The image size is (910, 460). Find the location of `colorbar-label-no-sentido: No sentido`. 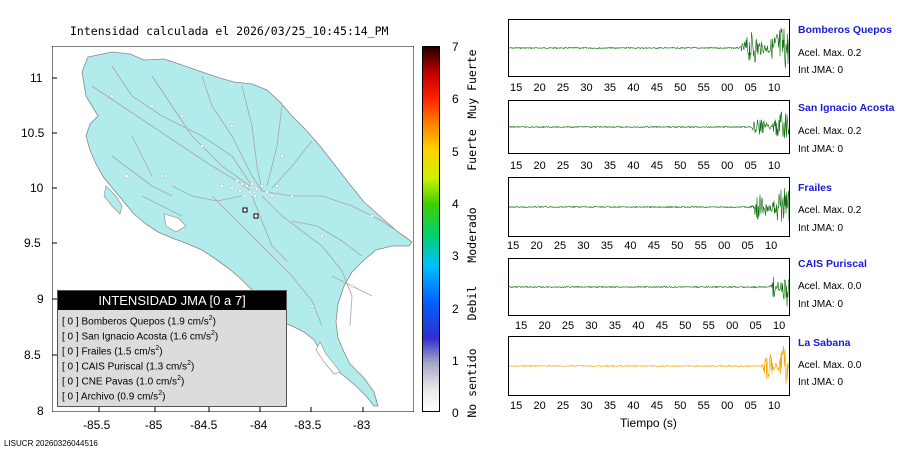

colorbar-label-no-sentido: No sentido is located at coordinates (472, 383).